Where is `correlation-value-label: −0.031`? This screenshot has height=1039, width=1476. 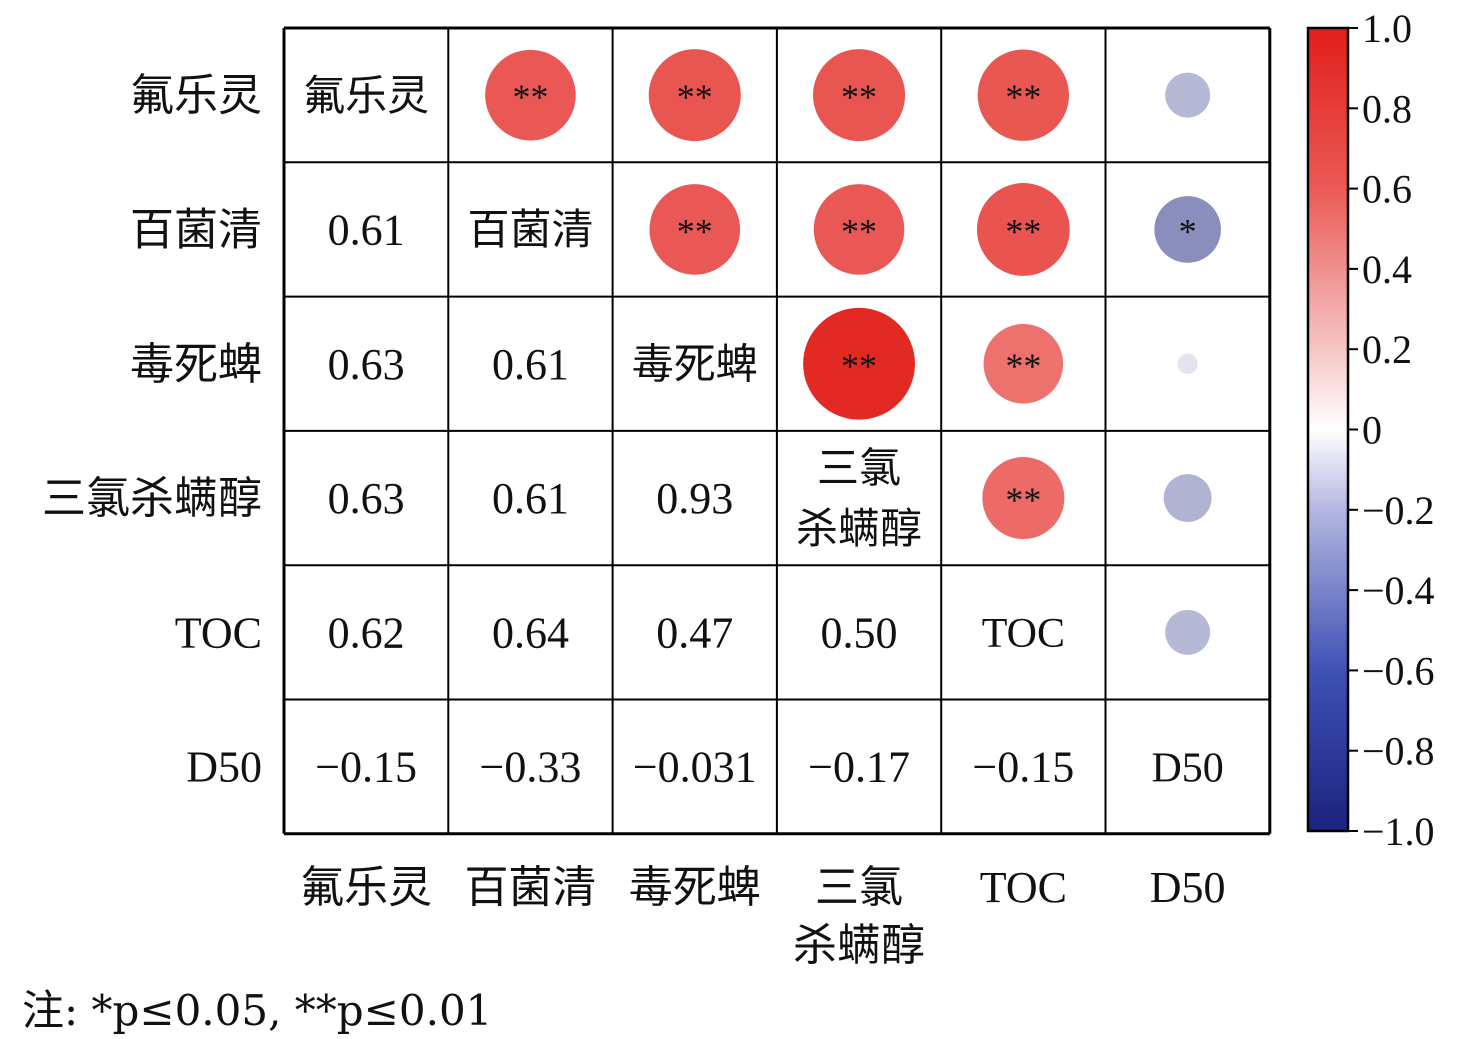
correlation-value-label: −0.031 is located at coordinates (695, 767).